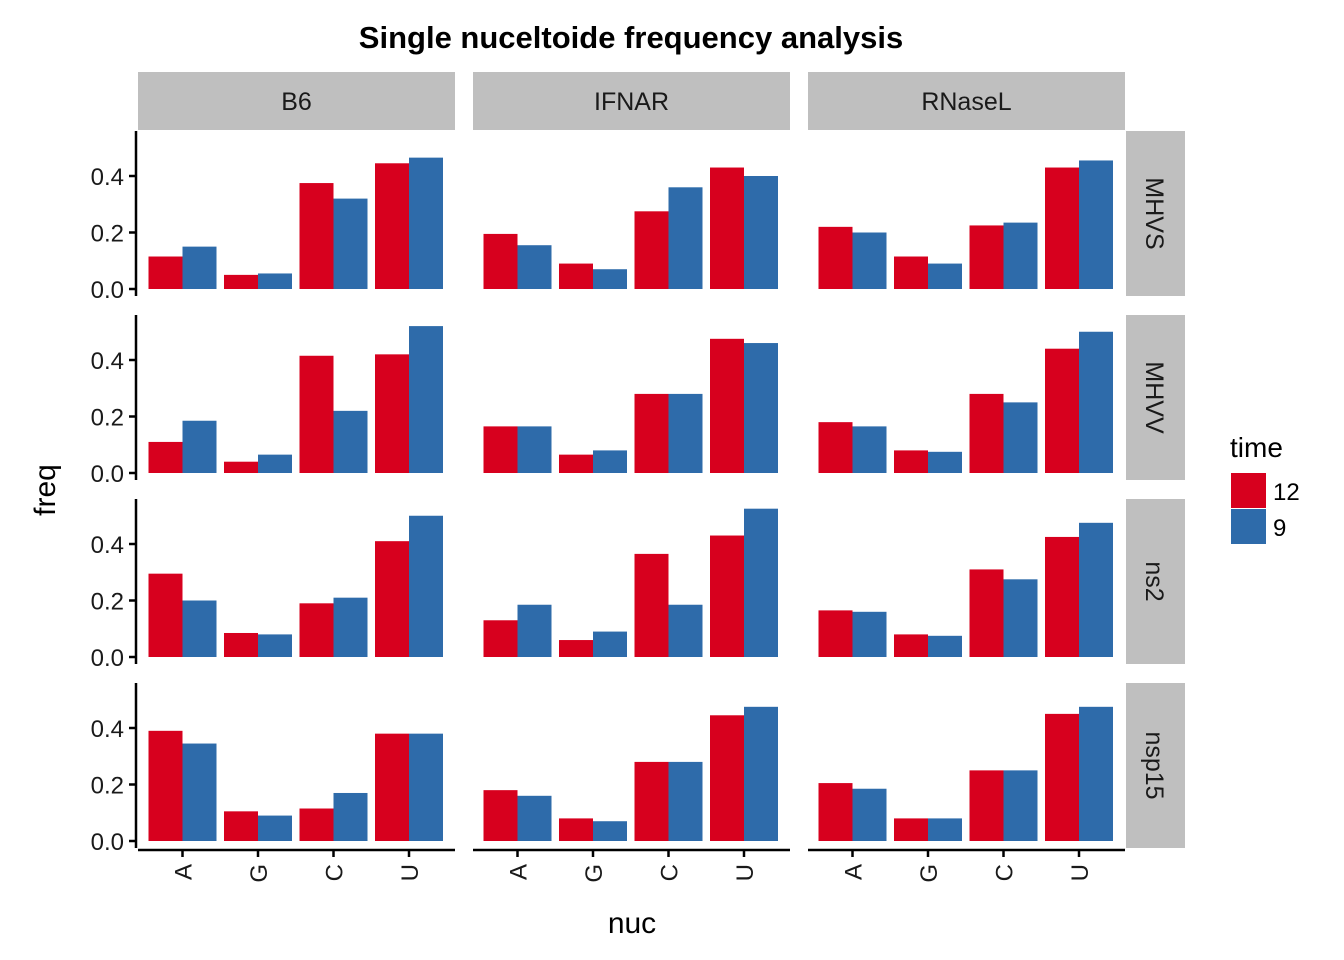  I want to click on y-axis-title: freq, so click(45, 490).